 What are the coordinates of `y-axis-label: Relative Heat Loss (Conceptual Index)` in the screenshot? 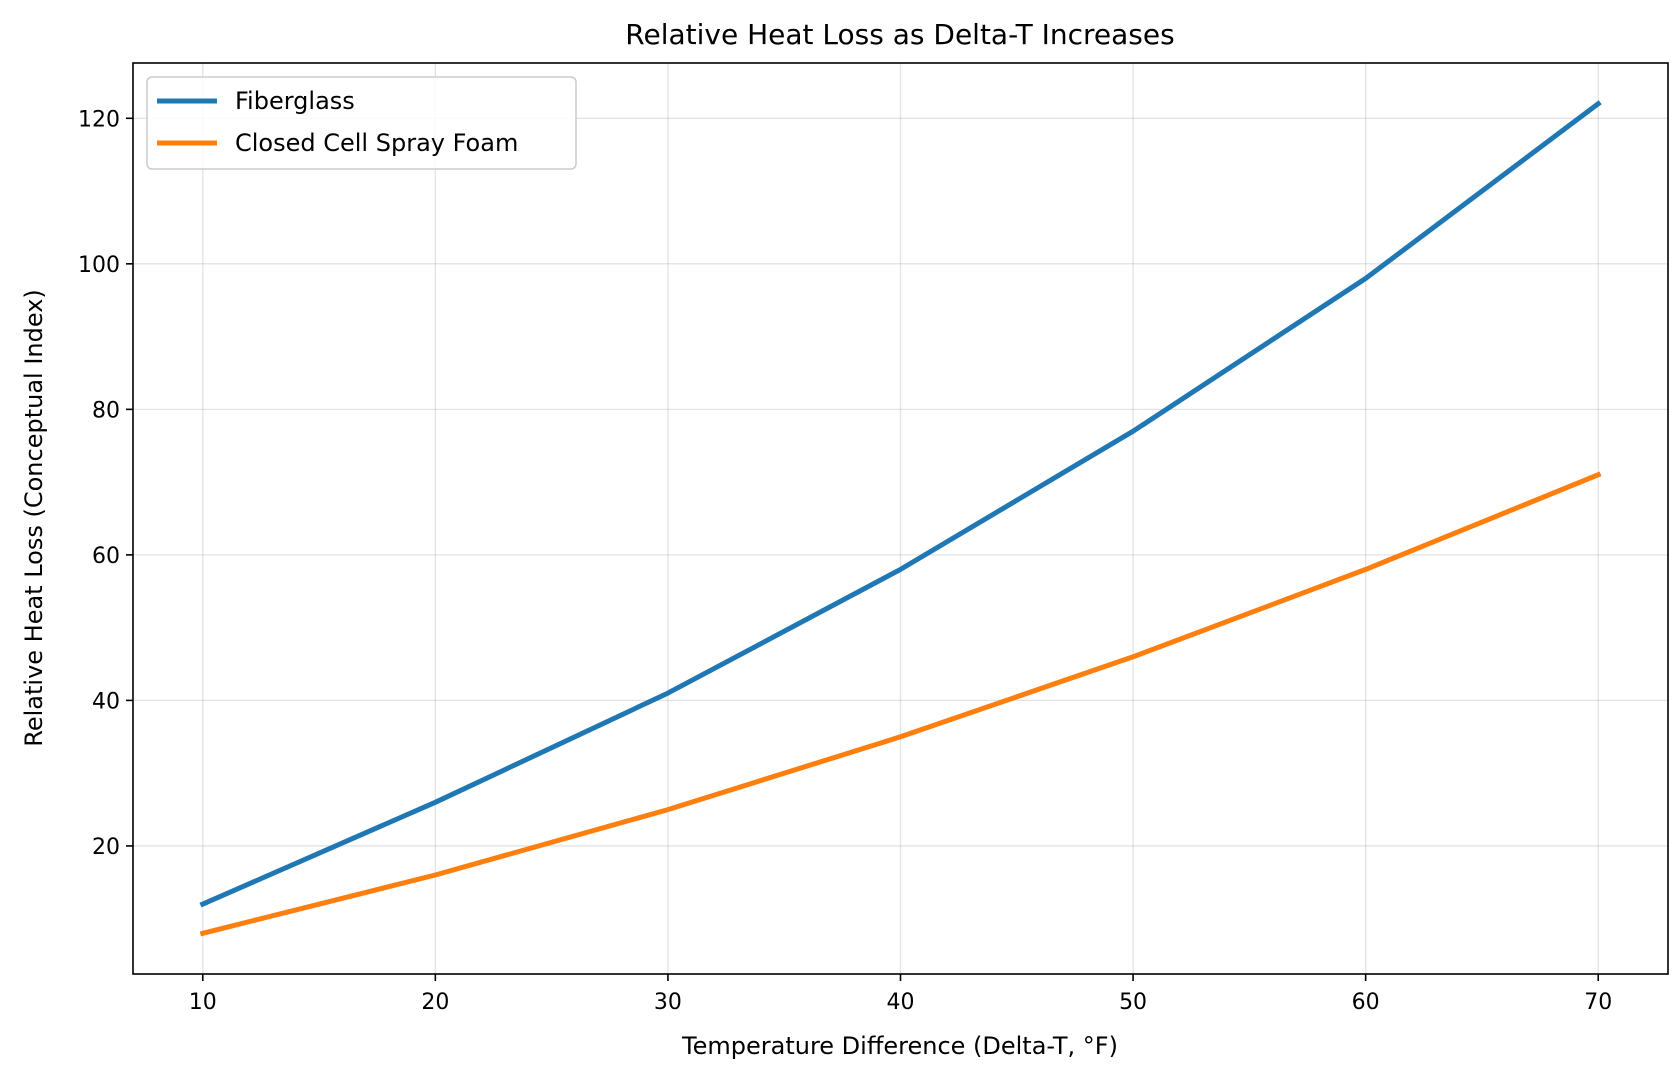 It's located at (34, 518).